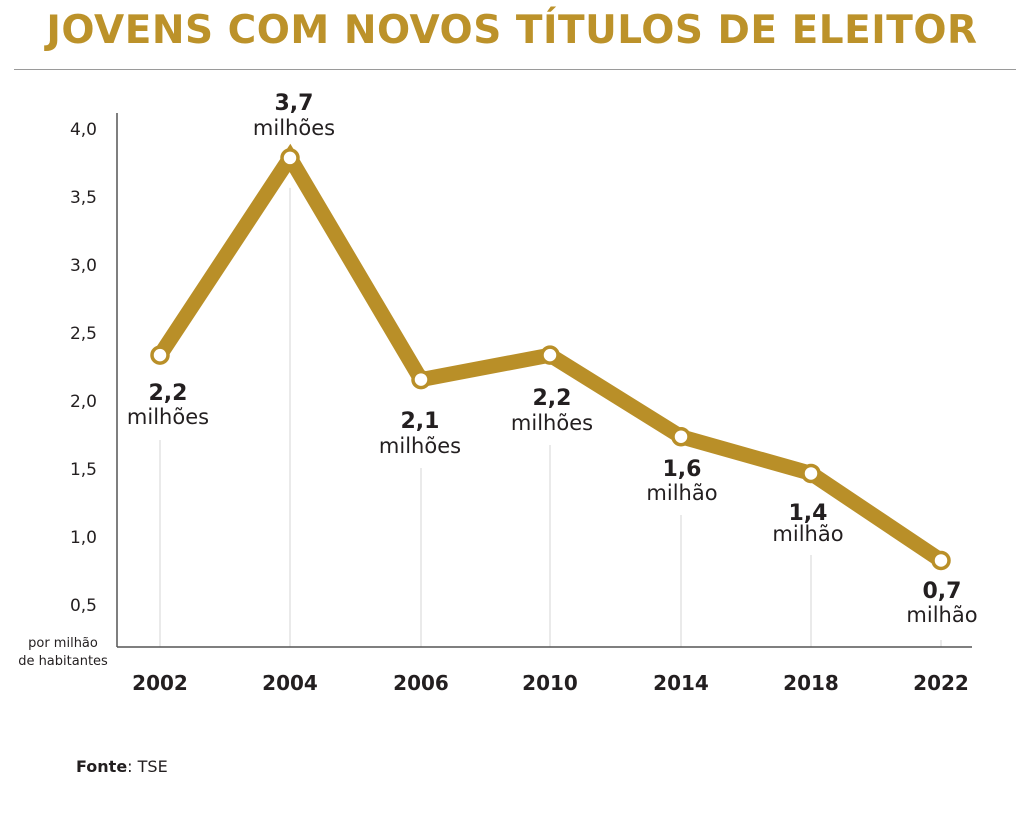 The image size is (1024, 819). What do you see at coordinates (63, 661) in the screenshot?
I see `y-axis-unit-line: de habitantes` at bounding box center [63, 661].